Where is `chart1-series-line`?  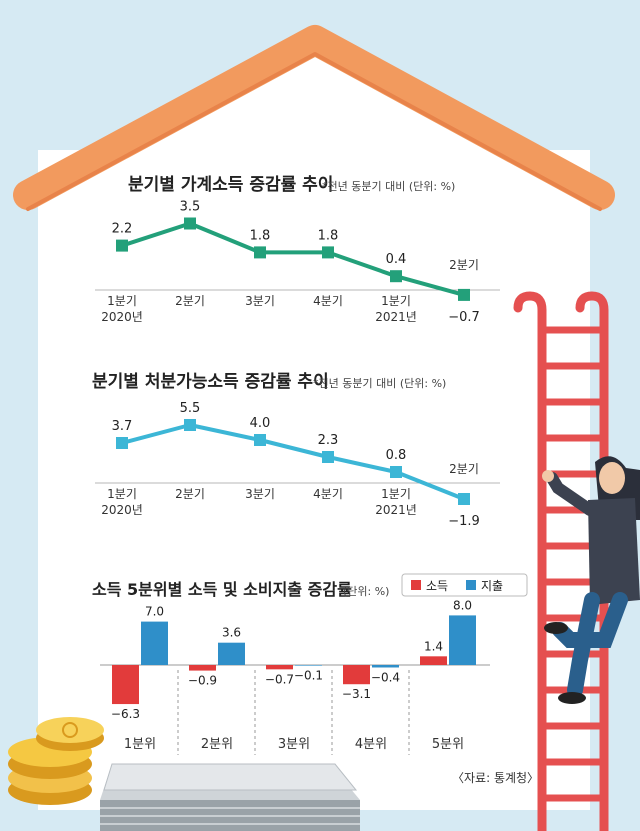
chart1-series-line is located at coordinates (293, 259).